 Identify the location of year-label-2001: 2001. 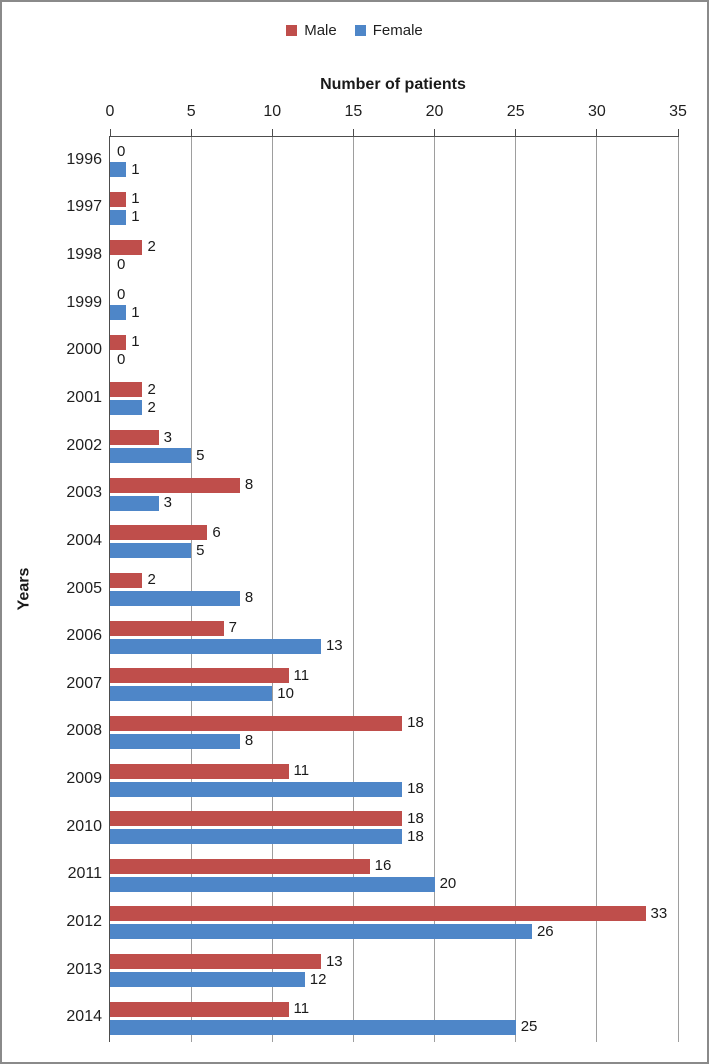
(84, 397).